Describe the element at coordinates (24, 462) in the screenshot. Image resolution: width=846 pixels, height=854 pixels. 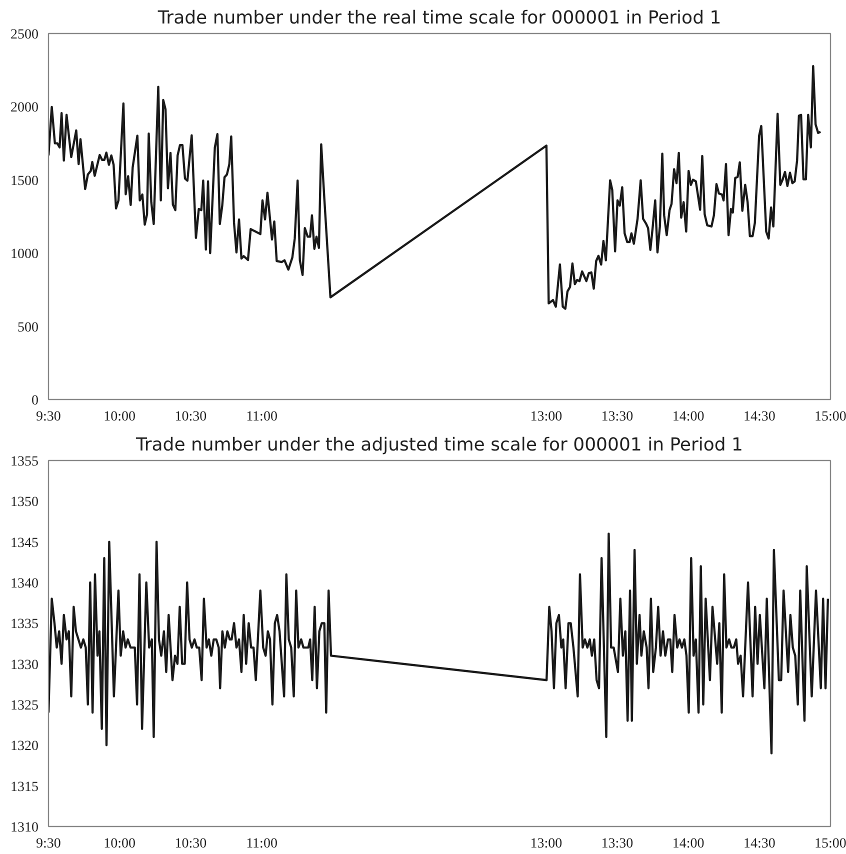
I see `y-tick-label: 1355` at that location.